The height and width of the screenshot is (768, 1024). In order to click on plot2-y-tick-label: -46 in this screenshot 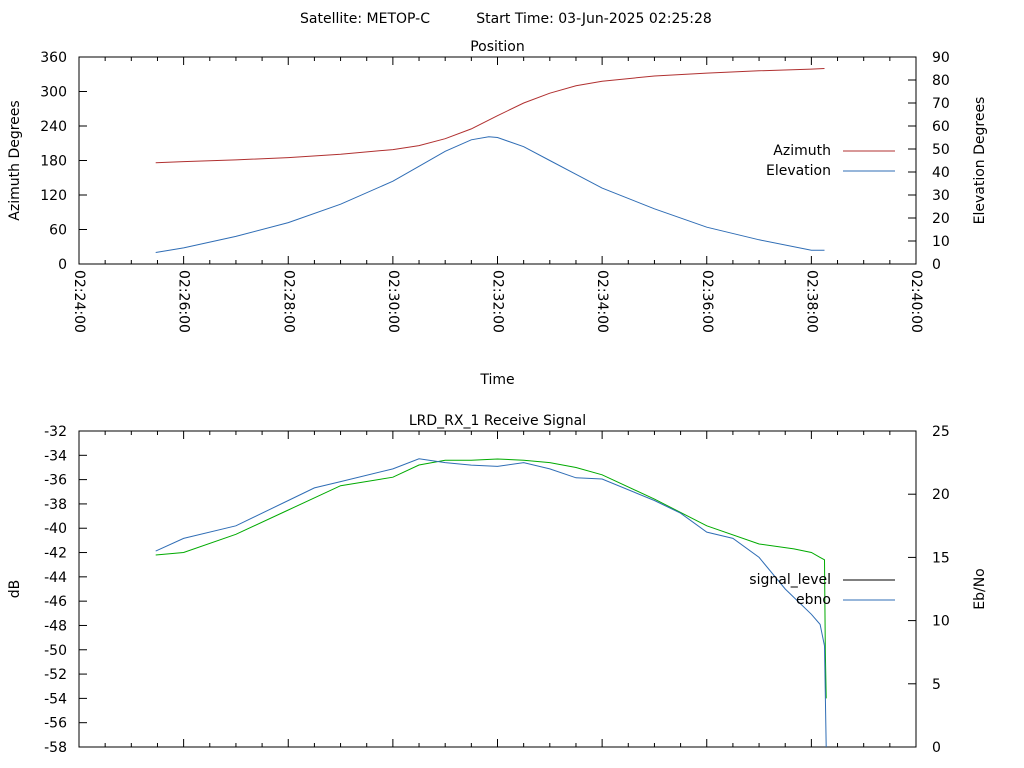, I will do `click(55, 602)`.